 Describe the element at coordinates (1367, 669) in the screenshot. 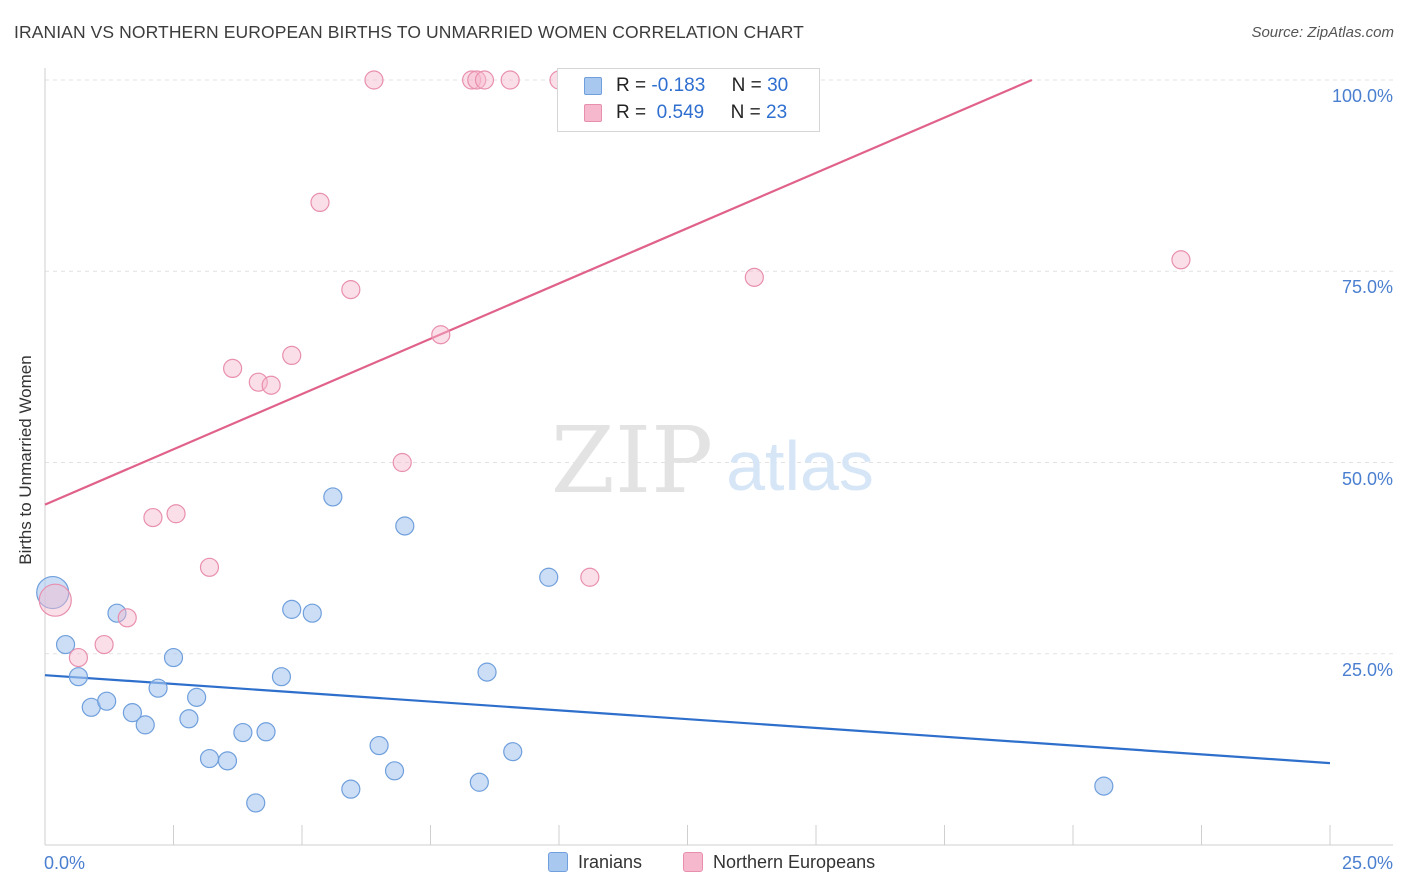

I see `y-tick-label: 25.0%` at that location.